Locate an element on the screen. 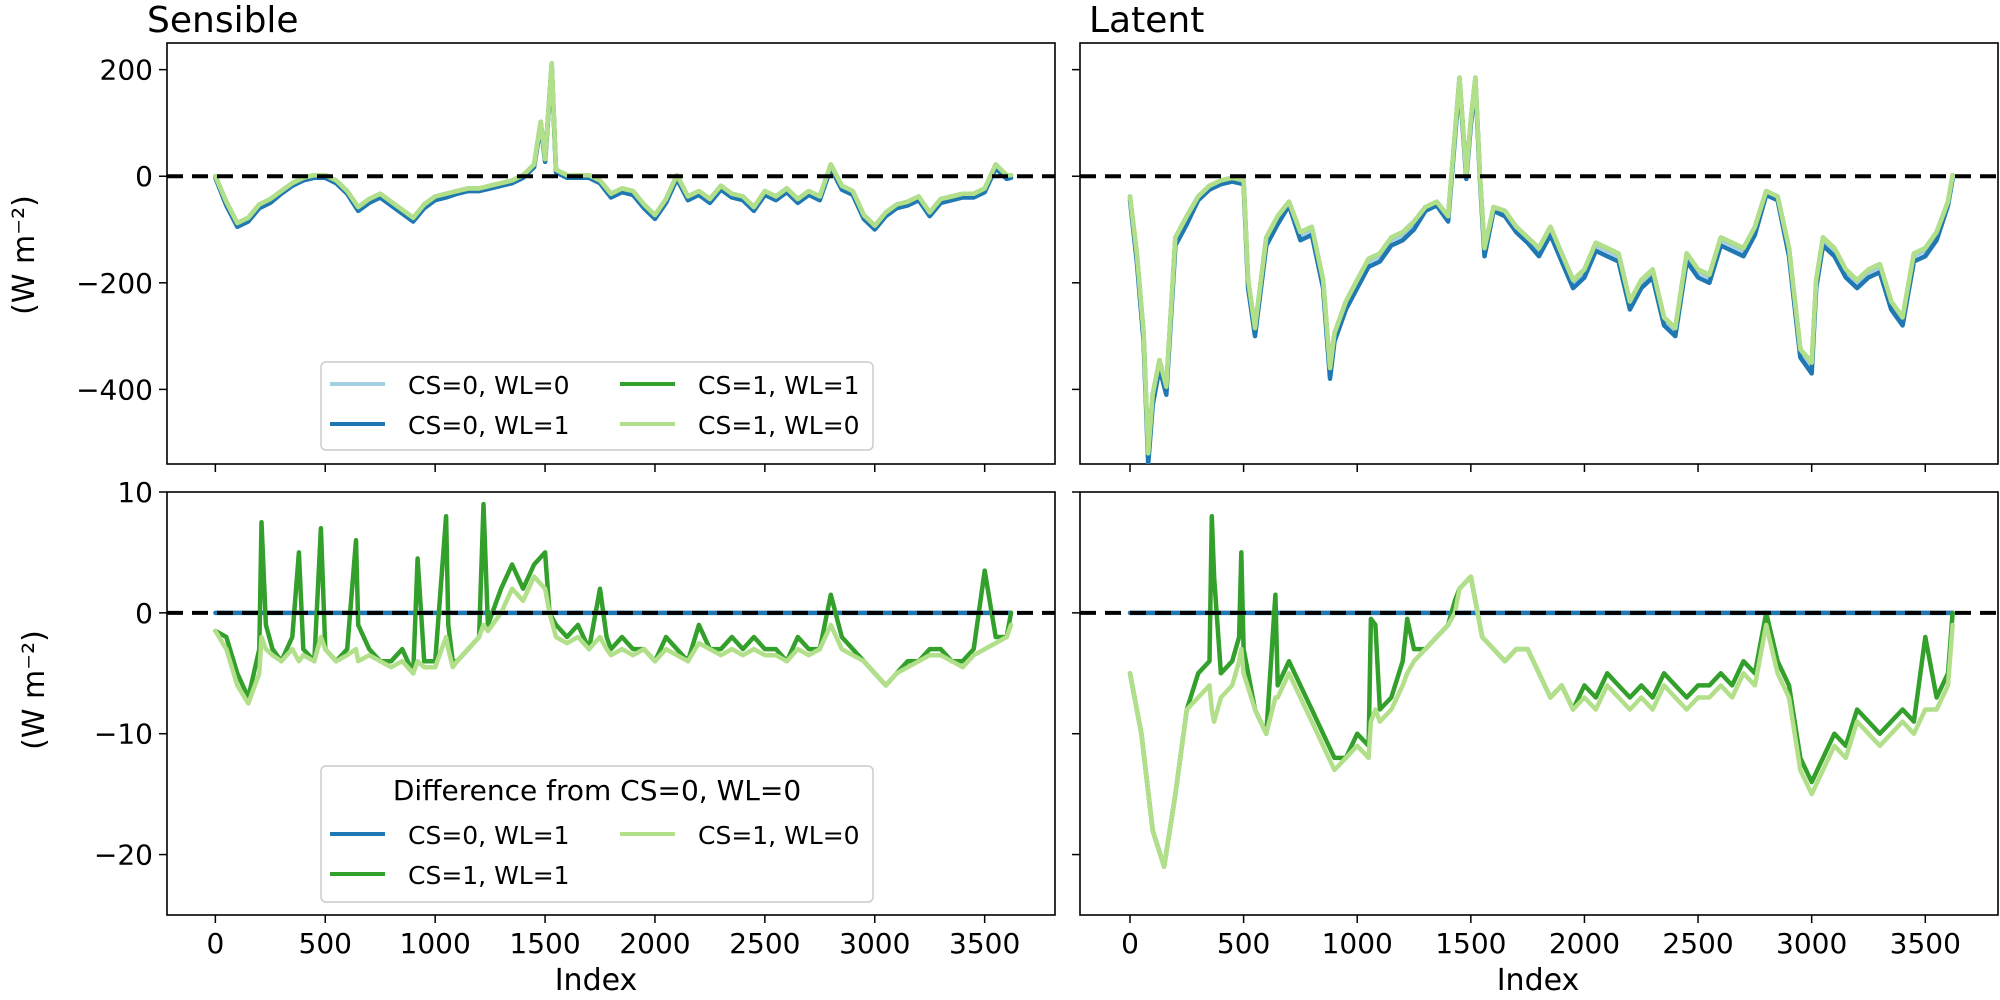 This screenshot has width=2000, height=1000. latent-title: Latent is located at coordinates (1146, 20).